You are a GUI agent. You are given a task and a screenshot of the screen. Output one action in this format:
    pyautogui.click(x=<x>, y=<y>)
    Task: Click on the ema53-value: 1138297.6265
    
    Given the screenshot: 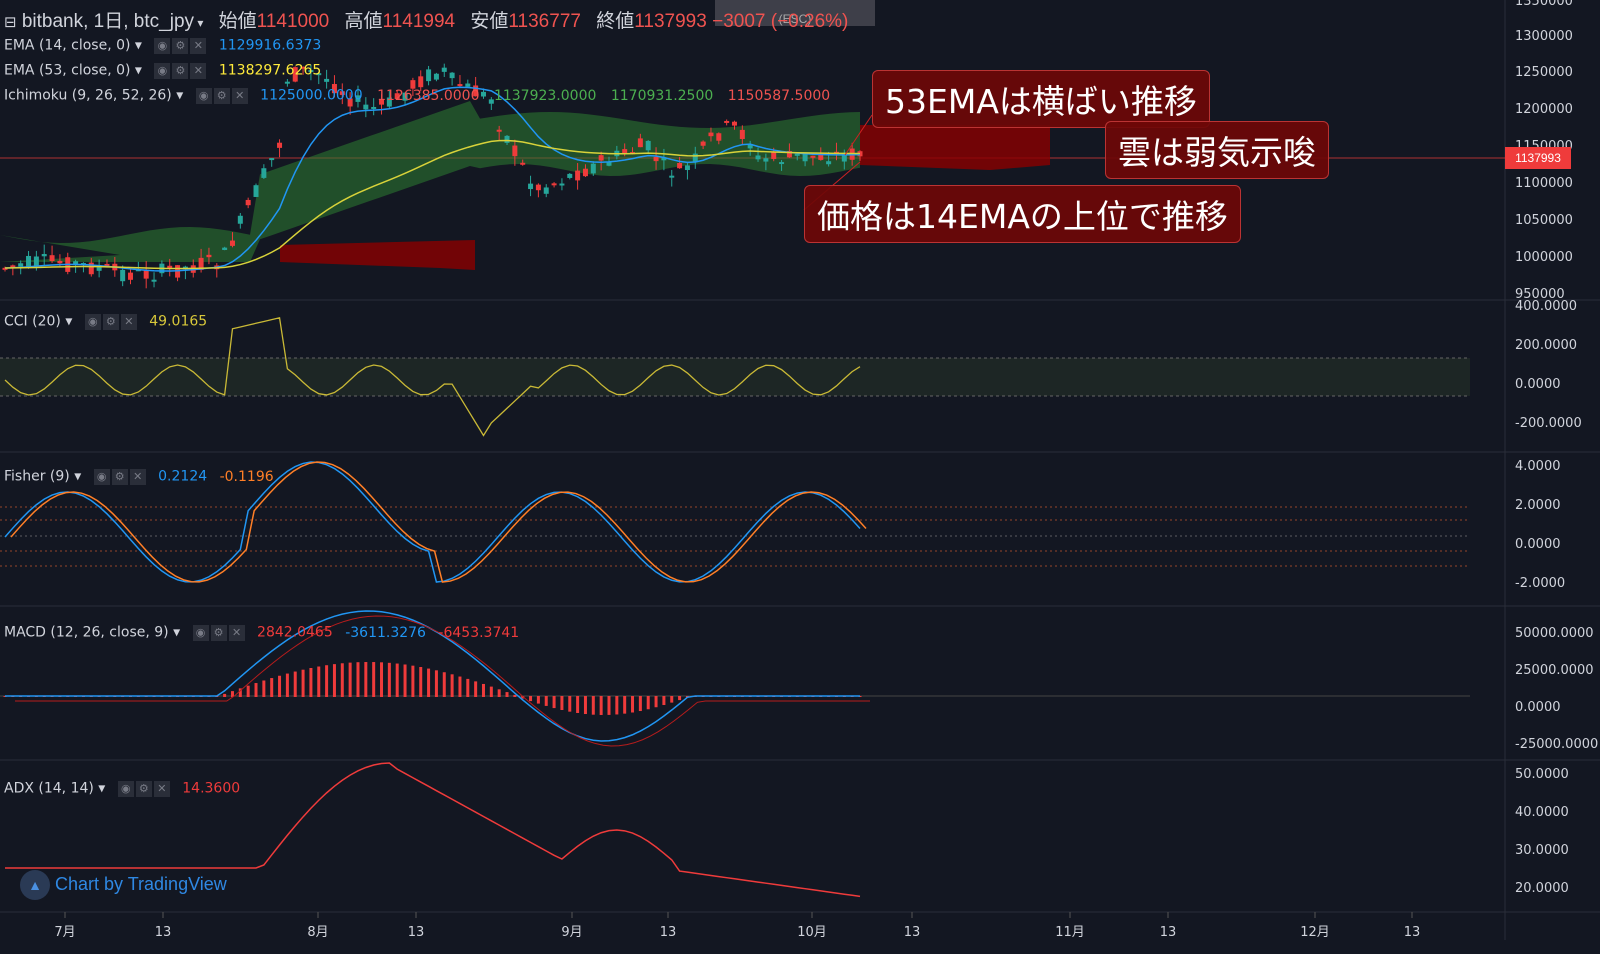 What is the action you would take?
    pyautogui.click(x=270, y=70)
    